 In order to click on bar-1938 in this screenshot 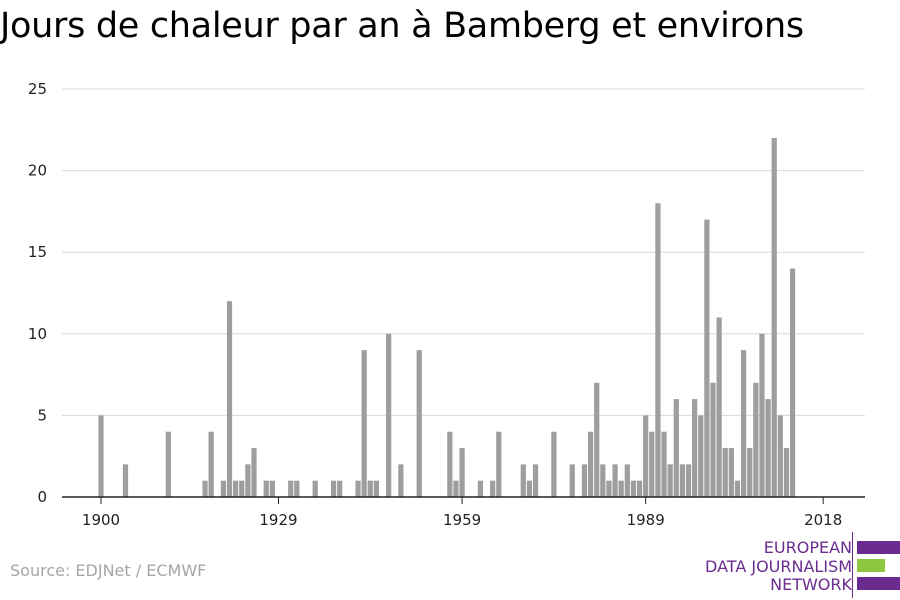, I will do `click(333, 488)`.